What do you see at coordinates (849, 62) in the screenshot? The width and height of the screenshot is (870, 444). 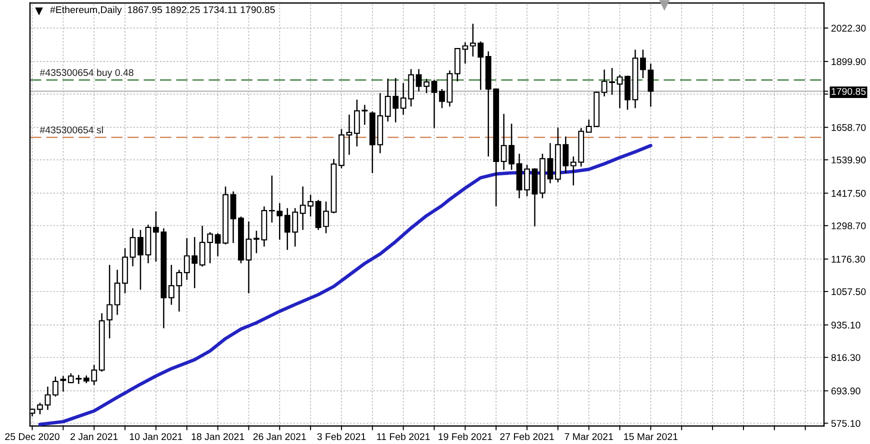 I see `y-tick-label: 1899.90` at bounding box center [849, 62].